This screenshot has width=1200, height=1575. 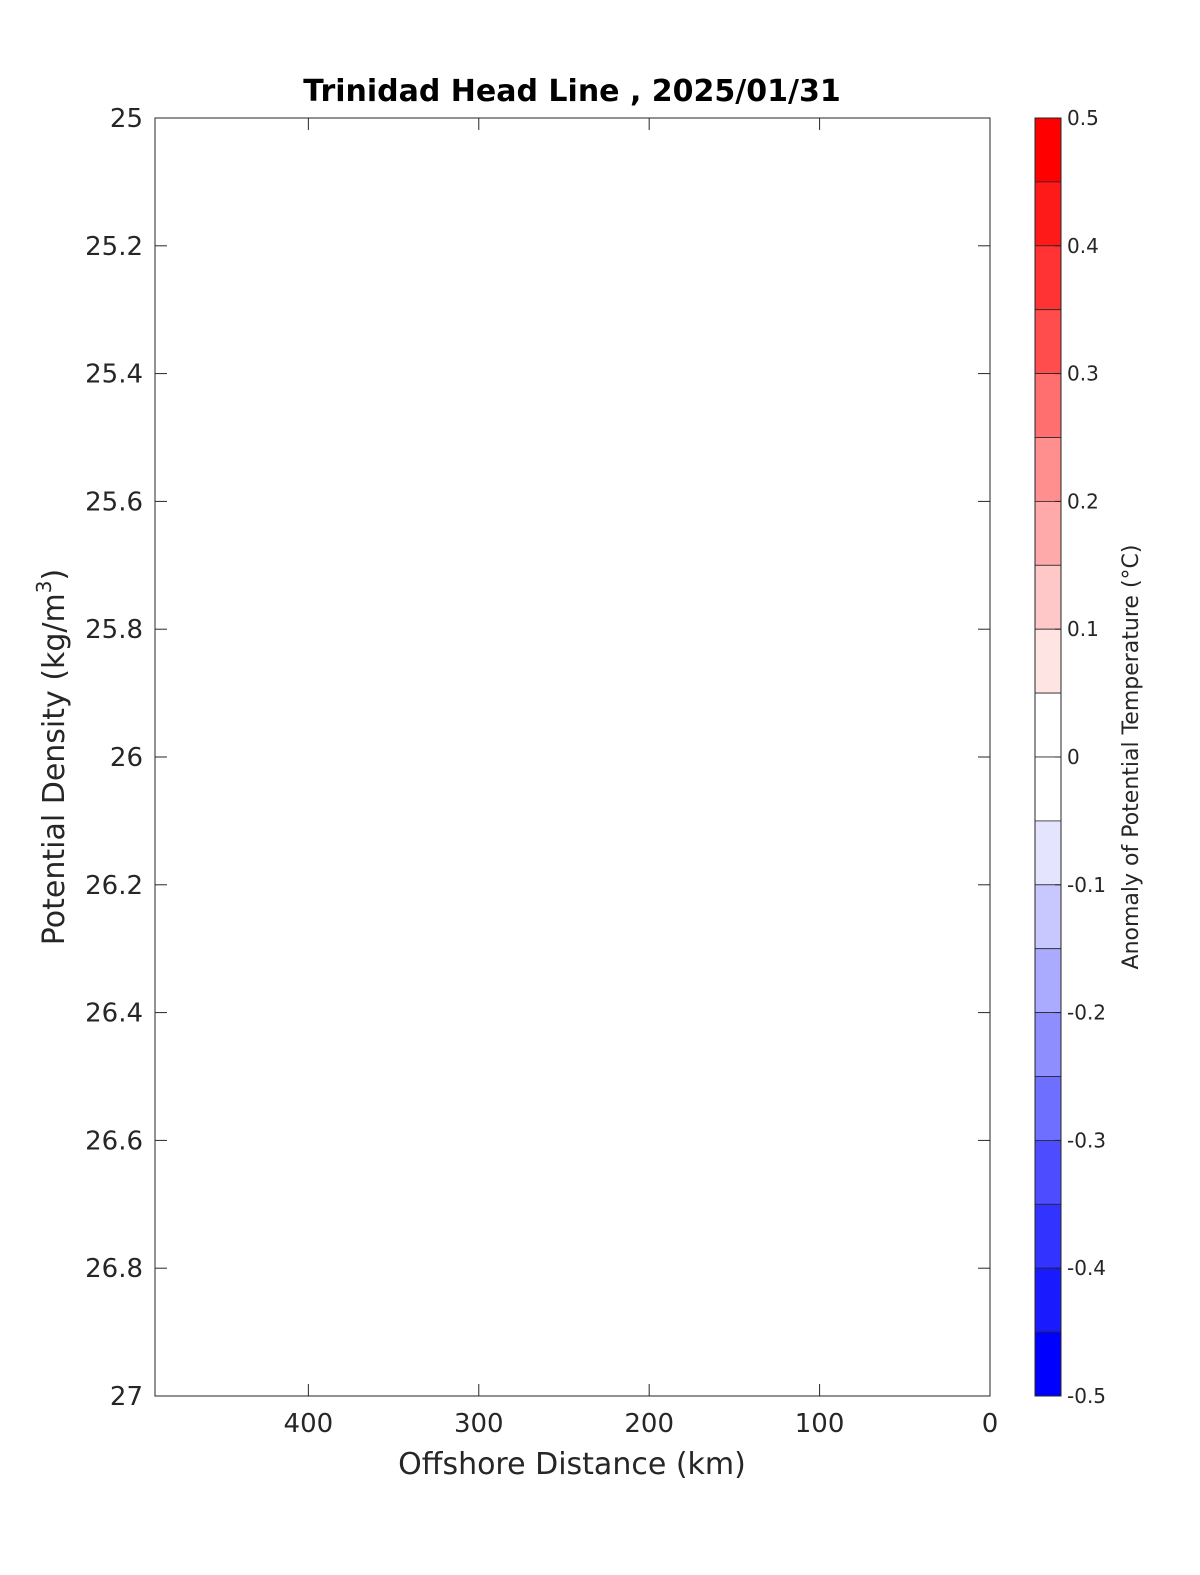 I want to click on colorbar-ticks: 0.5 0.4 0.3 0.2 0.1 0 -0.1 -0.2 -0.3 -0.4 -0.5, so click(x=1080, y=757).